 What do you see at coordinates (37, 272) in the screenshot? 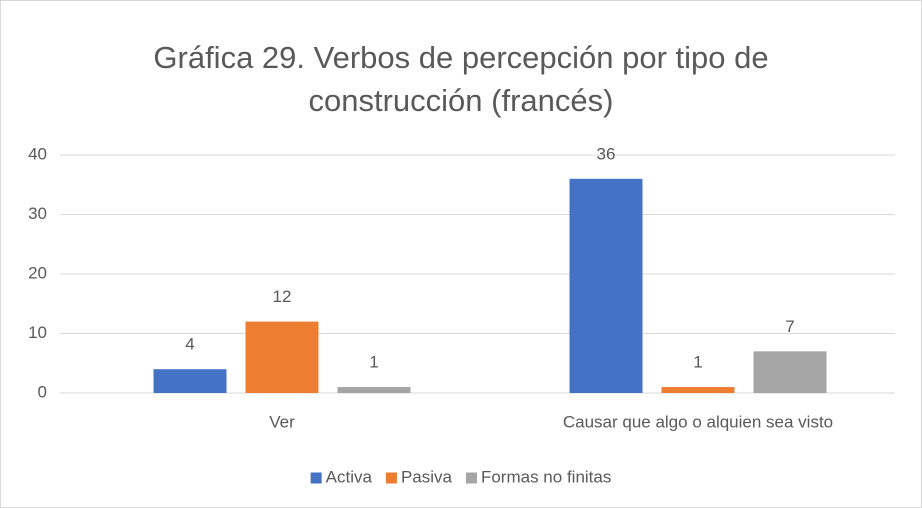
I see `y-tick-label: 20` at bounding box center [37, 272].